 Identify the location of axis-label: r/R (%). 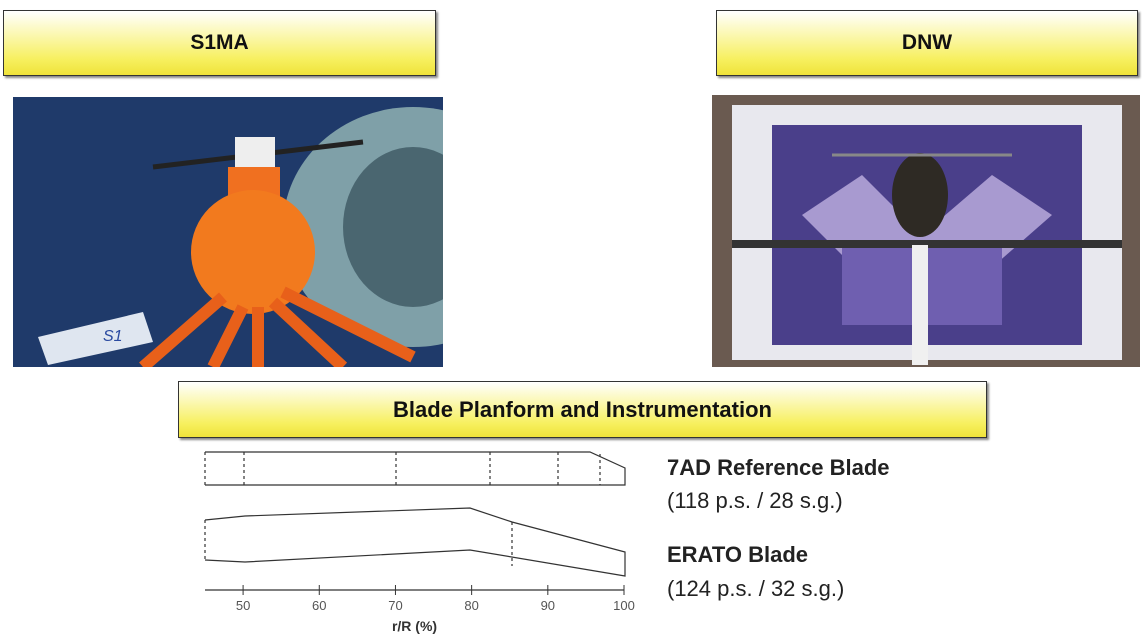
(414, 626).